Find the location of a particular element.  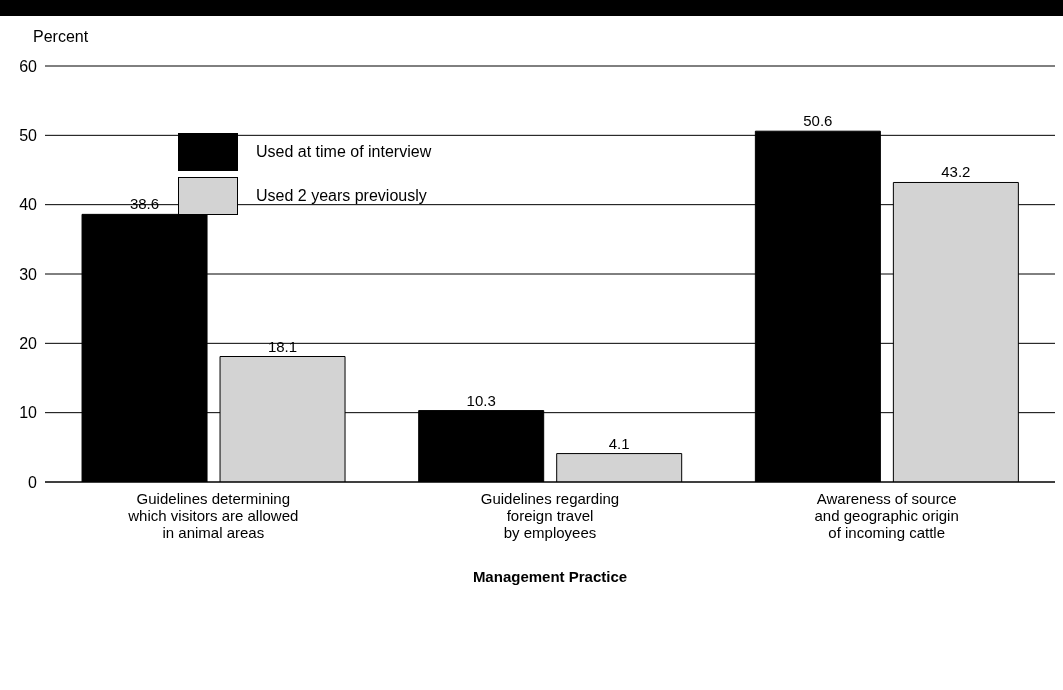

y-tick-label: 10 is located at coordinates (28, 413).